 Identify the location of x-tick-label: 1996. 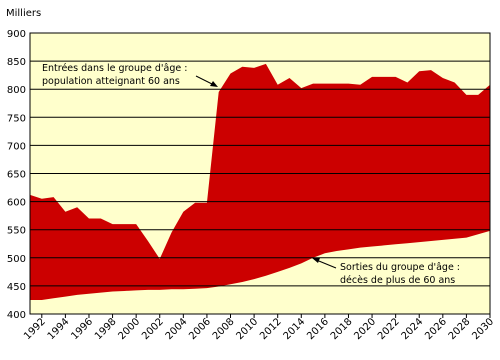
(82, 329).